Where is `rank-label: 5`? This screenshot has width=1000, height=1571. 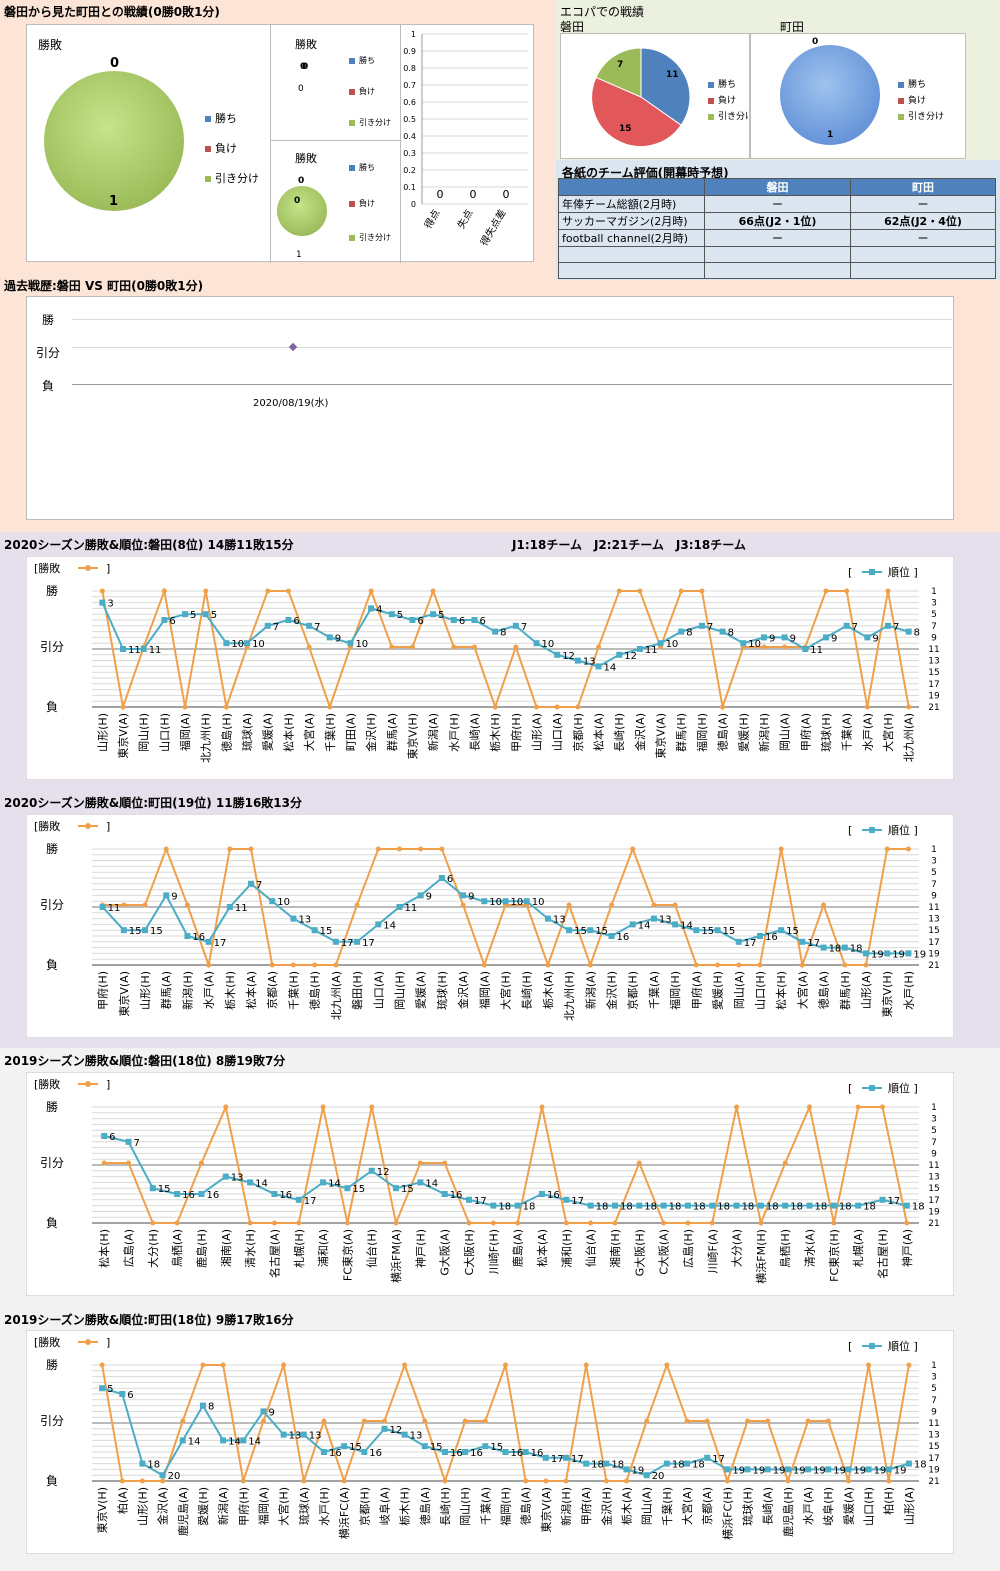
rank-label: 5 is located at coordinates (110, 1389).